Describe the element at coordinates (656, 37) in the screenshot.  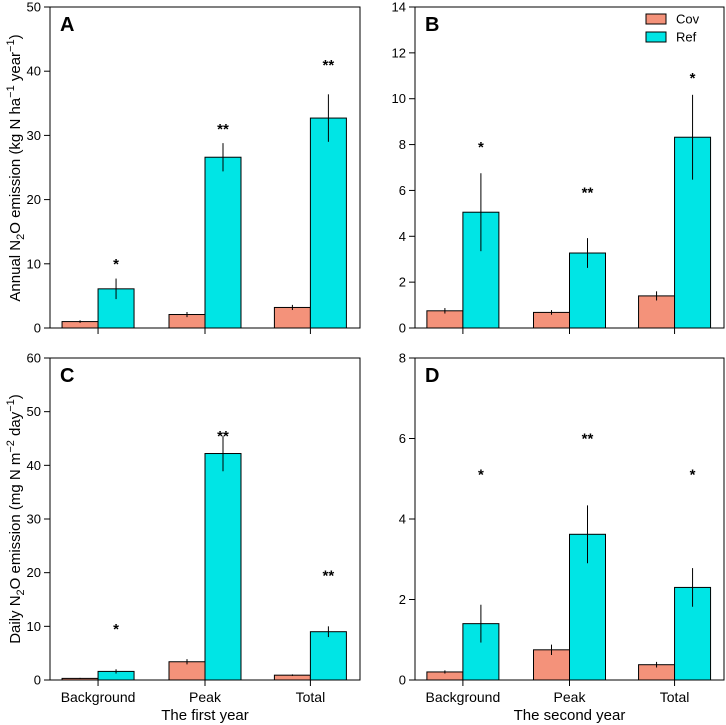
I see `legend-swatch-ref` at that location.